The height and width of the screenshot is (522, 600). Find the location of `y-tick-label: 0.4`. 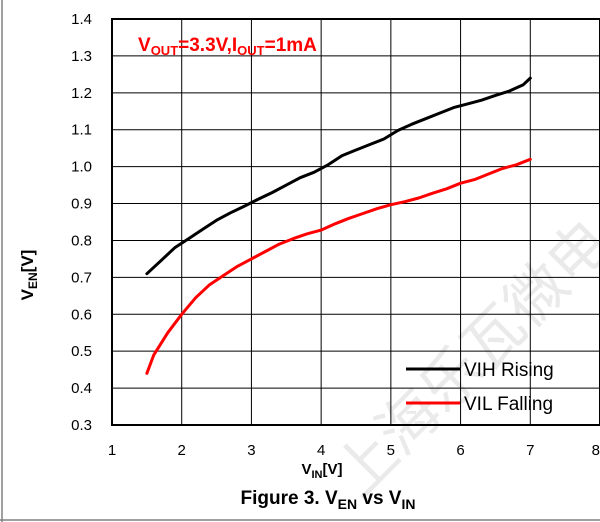

y-tick-label: 0.4 is located at coordinates (81, 388).